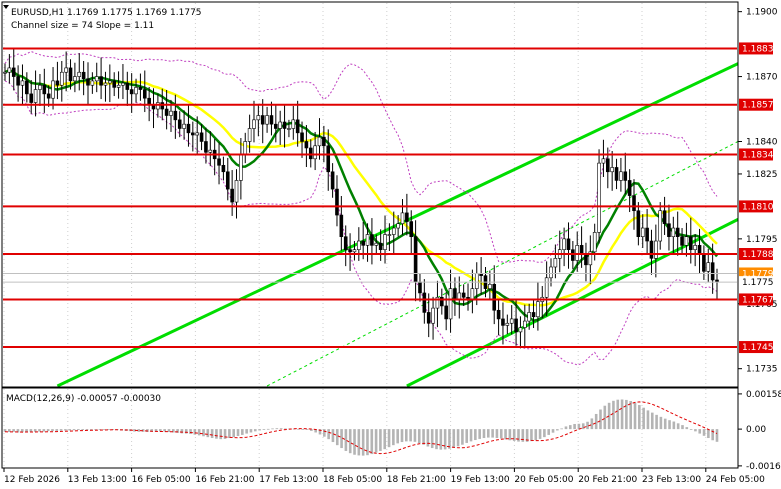 The width and height of the screenshot is (781, 489). I want to click on time-axis-label: 18 Feb 21:00, so click(416, 480).